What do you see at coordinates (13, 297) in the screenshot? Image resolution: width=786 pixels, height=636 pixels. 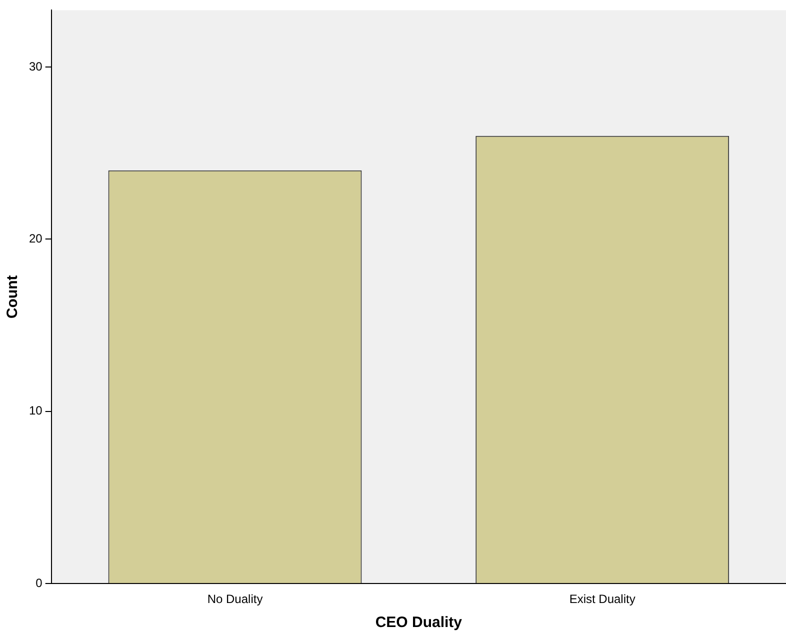 I see `y-axis-title: Count` at bounding box center [13, 297].